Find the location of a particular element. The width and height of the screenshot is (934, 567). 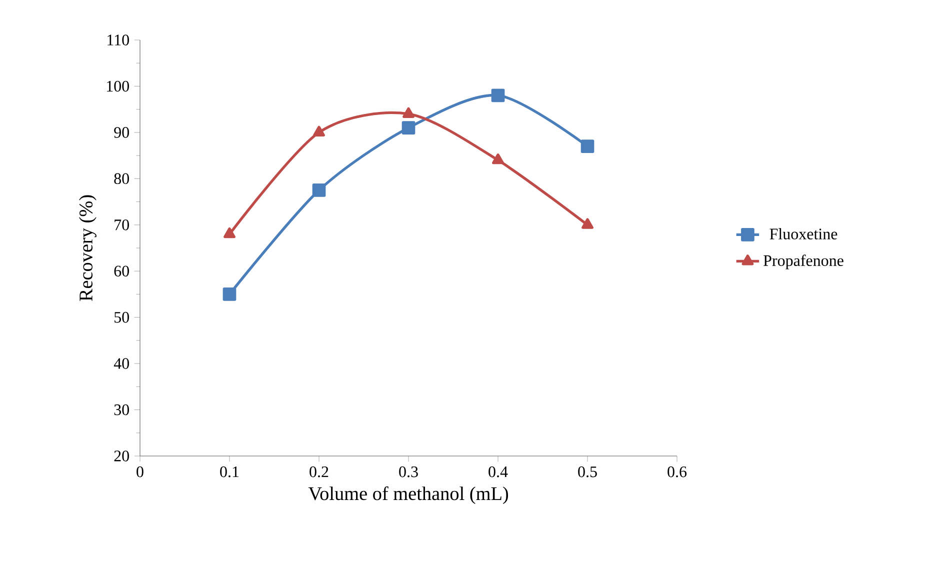

x-tick-label: 0.6 is located at coordinates (677, 472).